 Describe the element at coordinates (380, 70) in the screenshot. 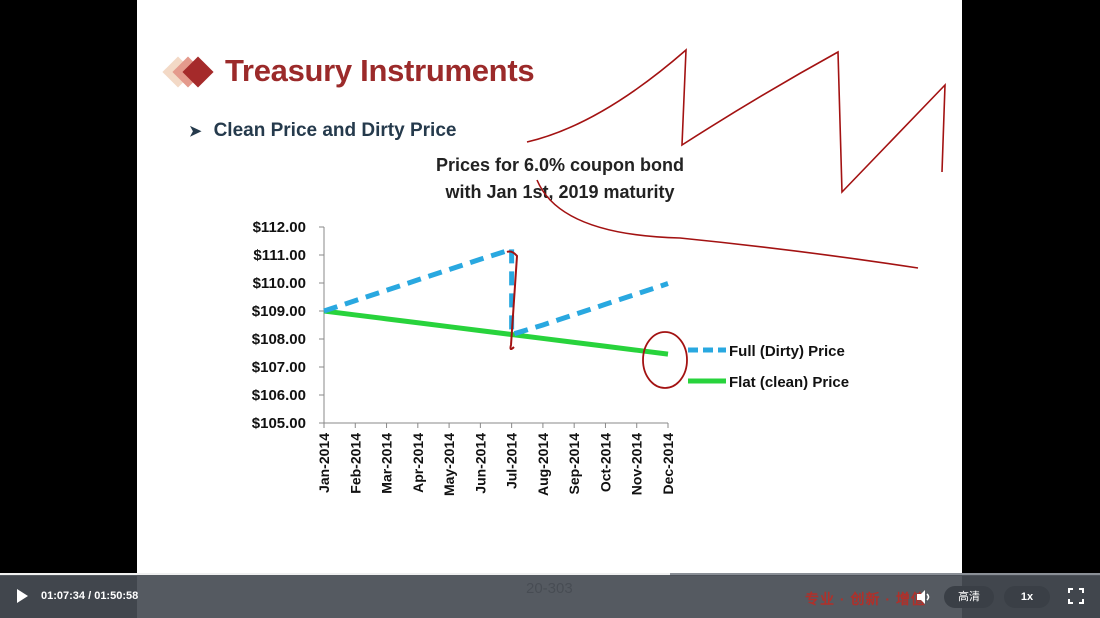

I see `slide-title: Treasury Instruments` at that location.